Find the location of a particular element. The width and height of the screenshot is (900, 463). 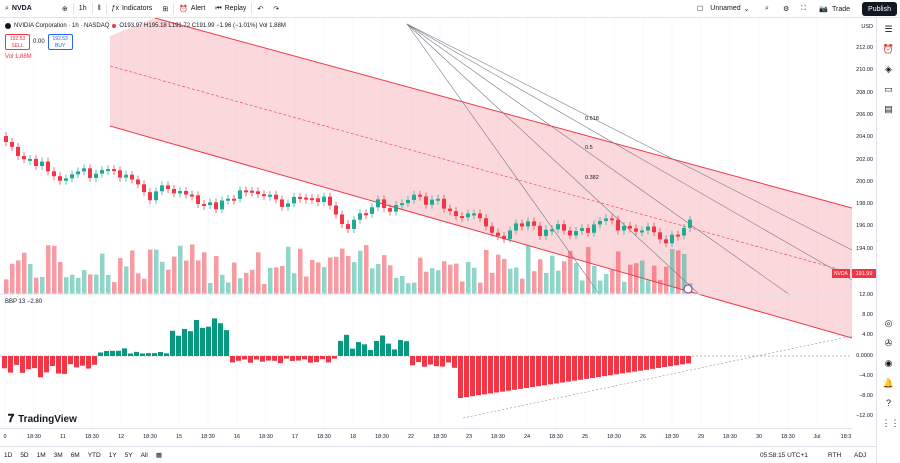

tradingview-logo: 𝟕 TradingView is located at coordinates (42, 419).